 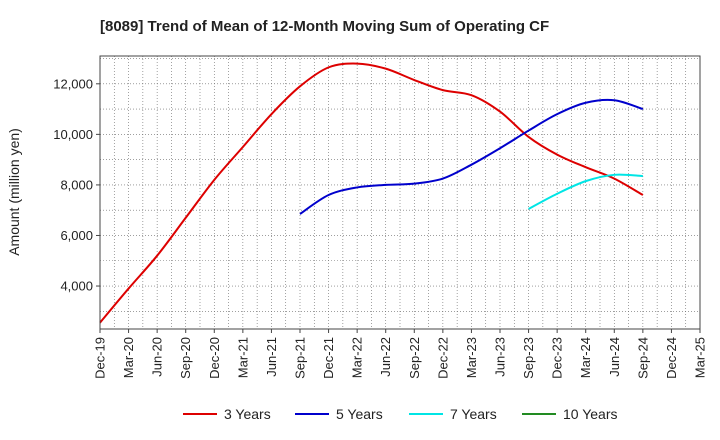 I want to click on x-tick-label: Sep-21, so click(x=300, y=358).